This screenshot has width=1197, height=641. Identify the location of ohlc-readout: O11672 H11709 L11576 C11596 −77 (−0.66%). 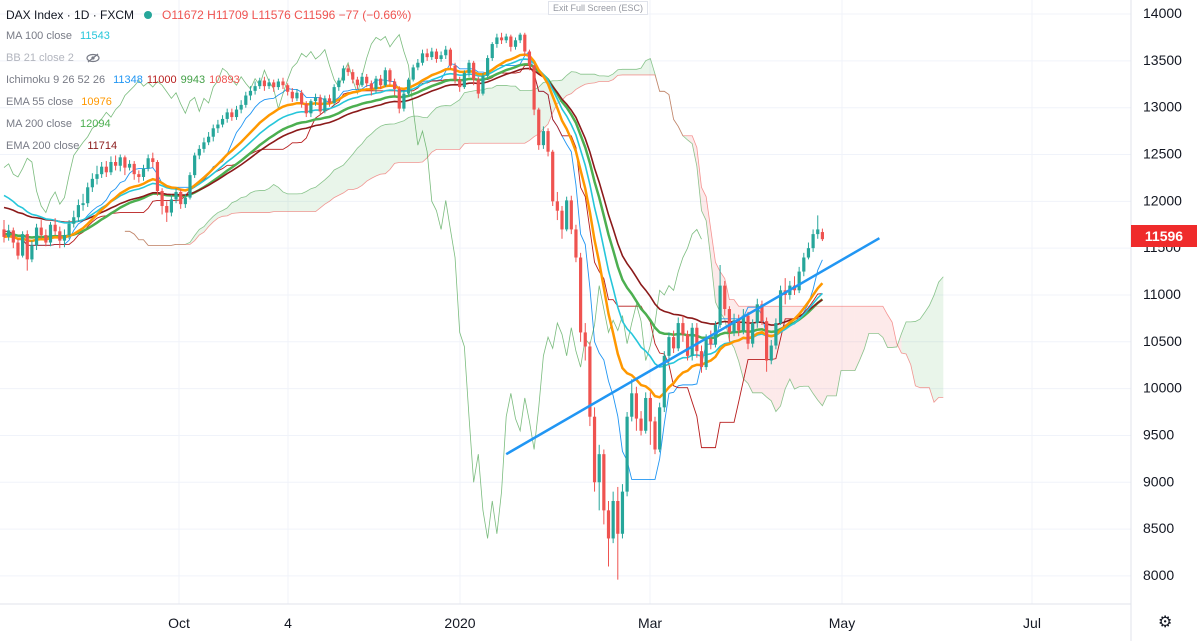
(287, 15).